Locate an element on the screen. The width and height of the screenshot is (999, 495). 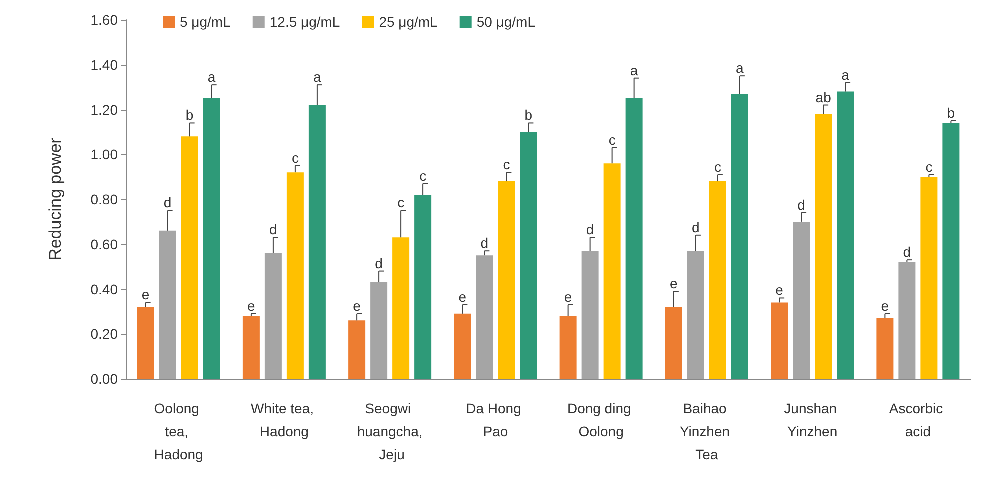
x-tick-label: Junshan Yinzhen is located at coordinates (812, 420).